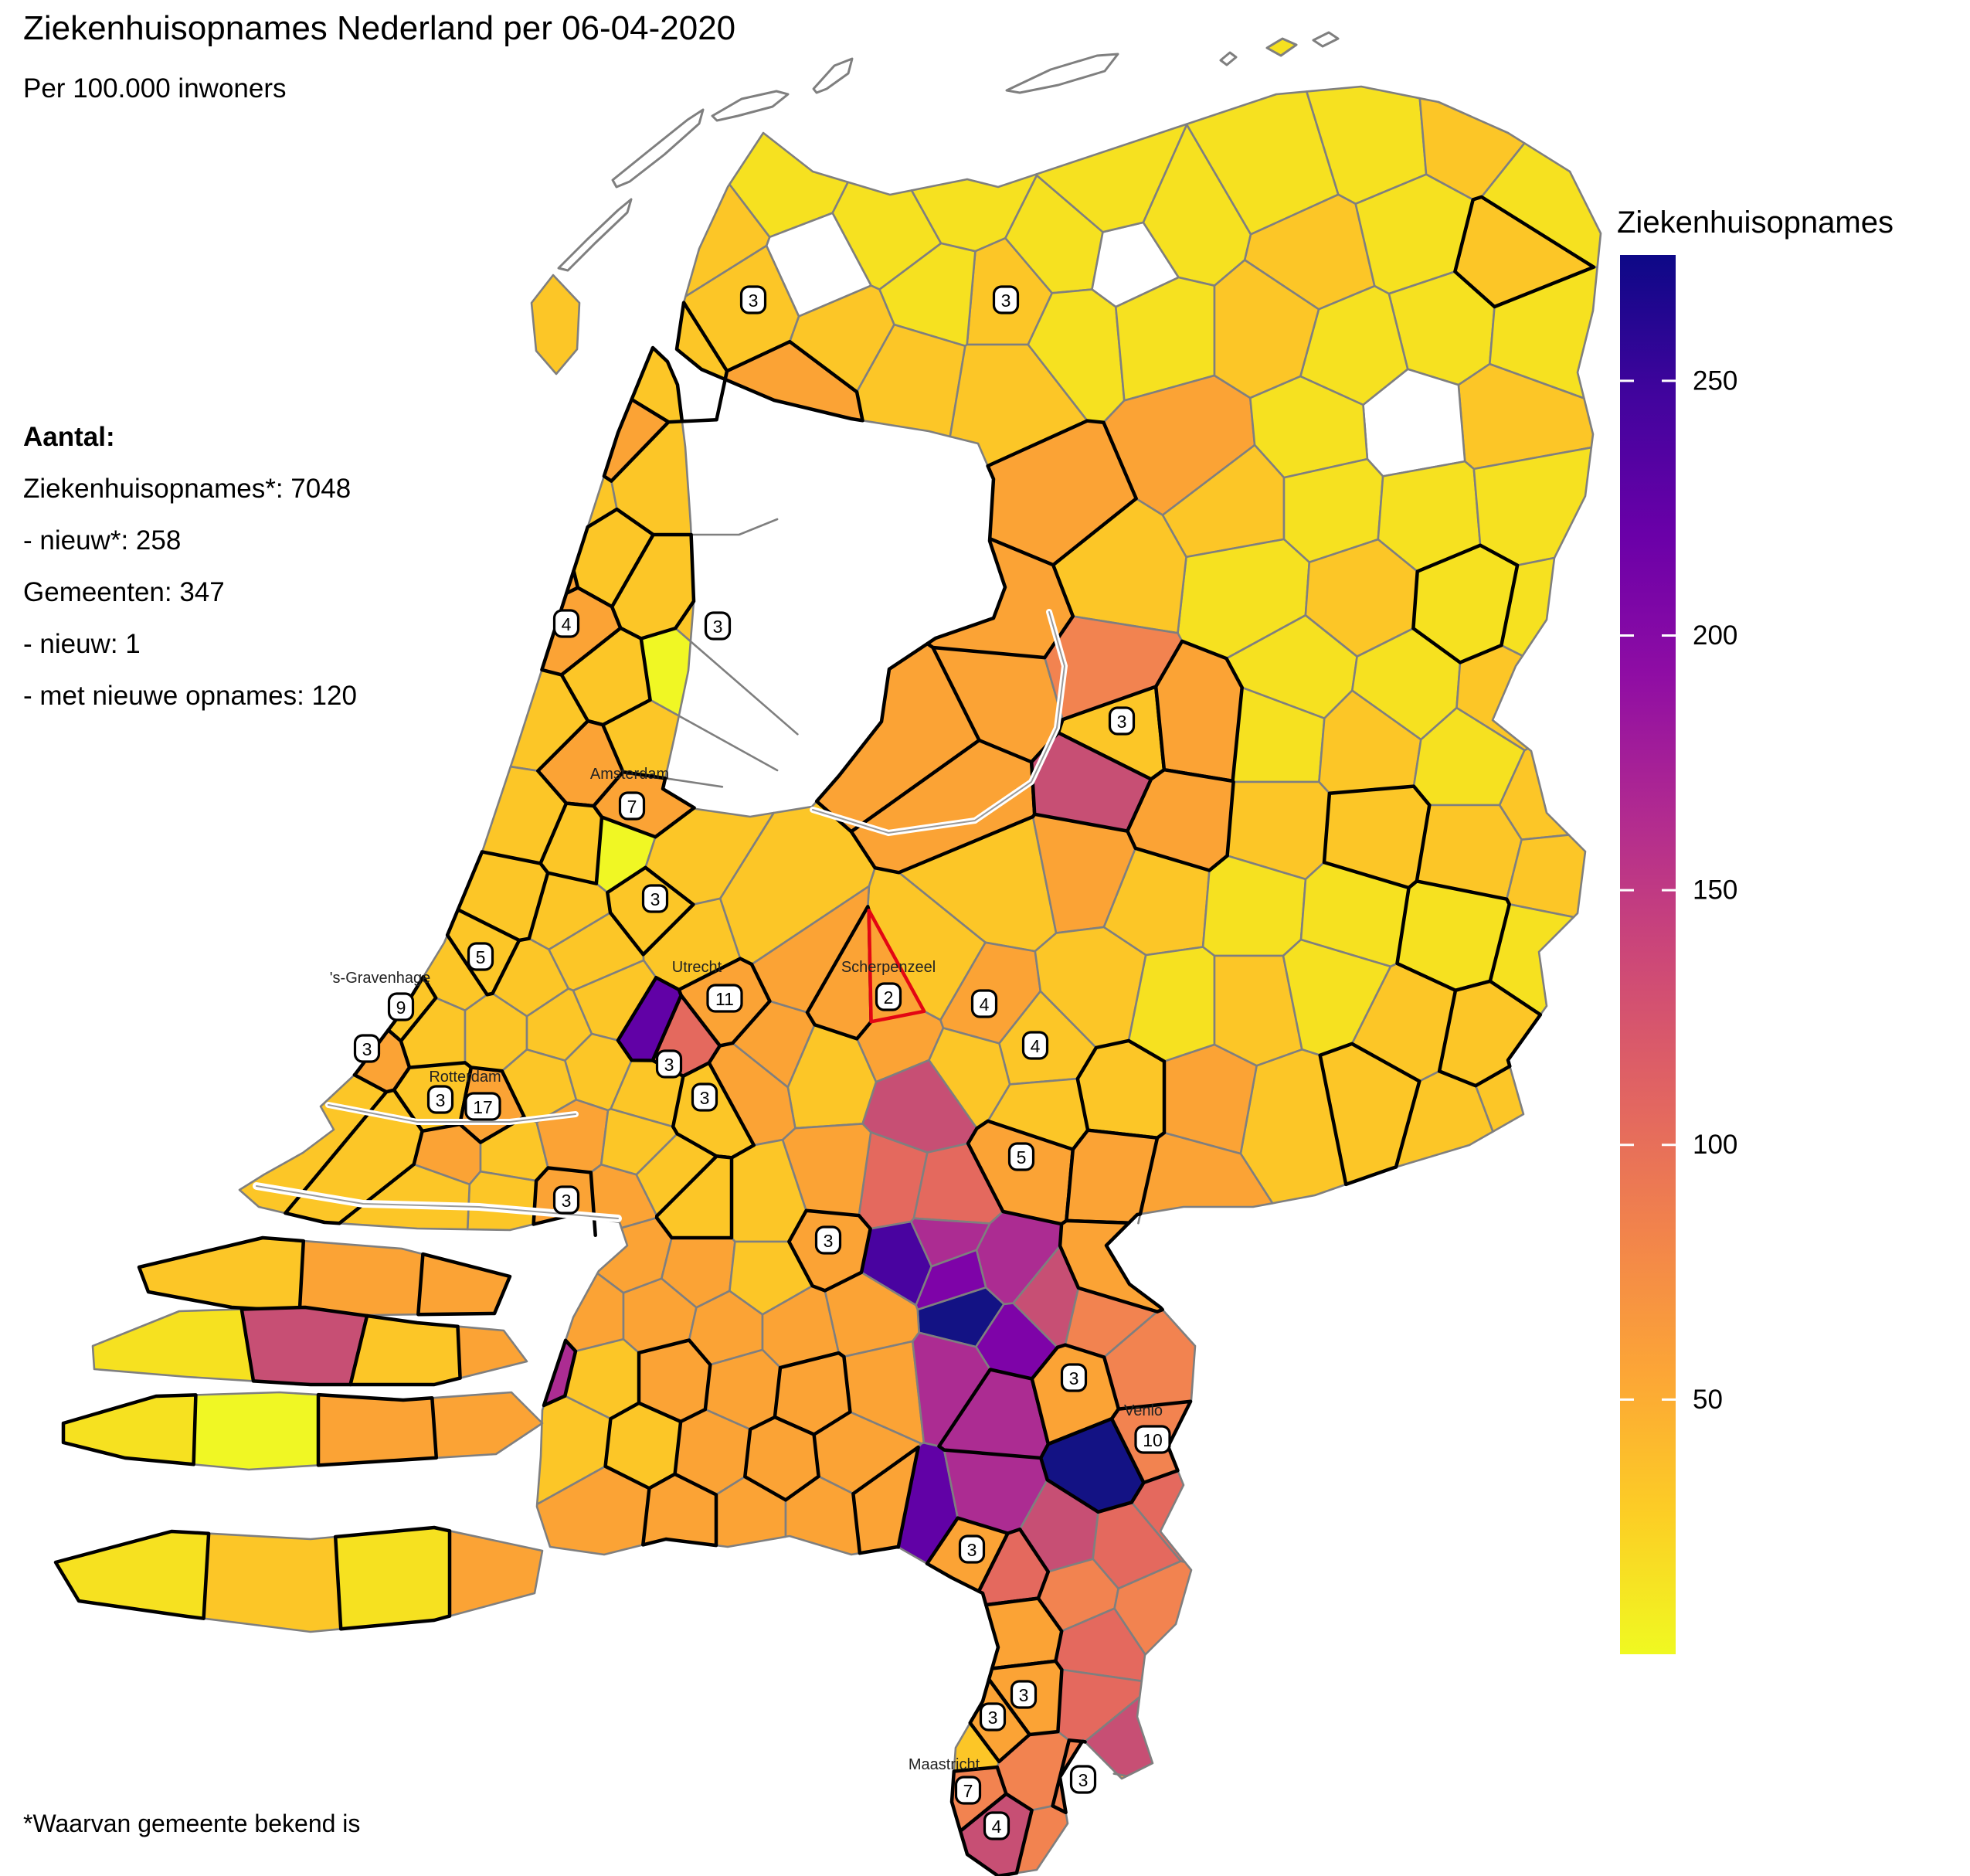 This screenshot has height=1876, width=1970. What do you see at coordinates (660, 916) in the screenshot?
I see `water-channels` at bounding box center [660, 916].